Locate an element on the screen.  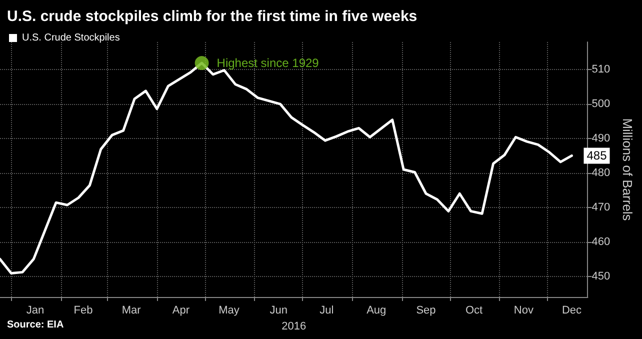
x-axis-title: 2016 is located at coordinates (294, 326).